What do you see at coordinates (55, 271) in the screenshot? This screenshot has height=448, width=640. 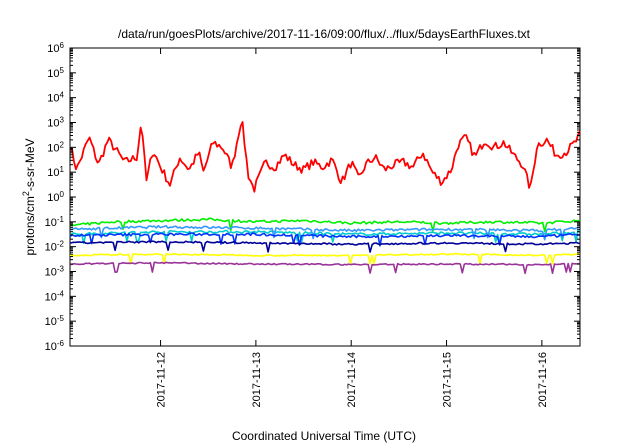 I see `y-tick-label: 10⁻³` at bounding box center [55, 271].